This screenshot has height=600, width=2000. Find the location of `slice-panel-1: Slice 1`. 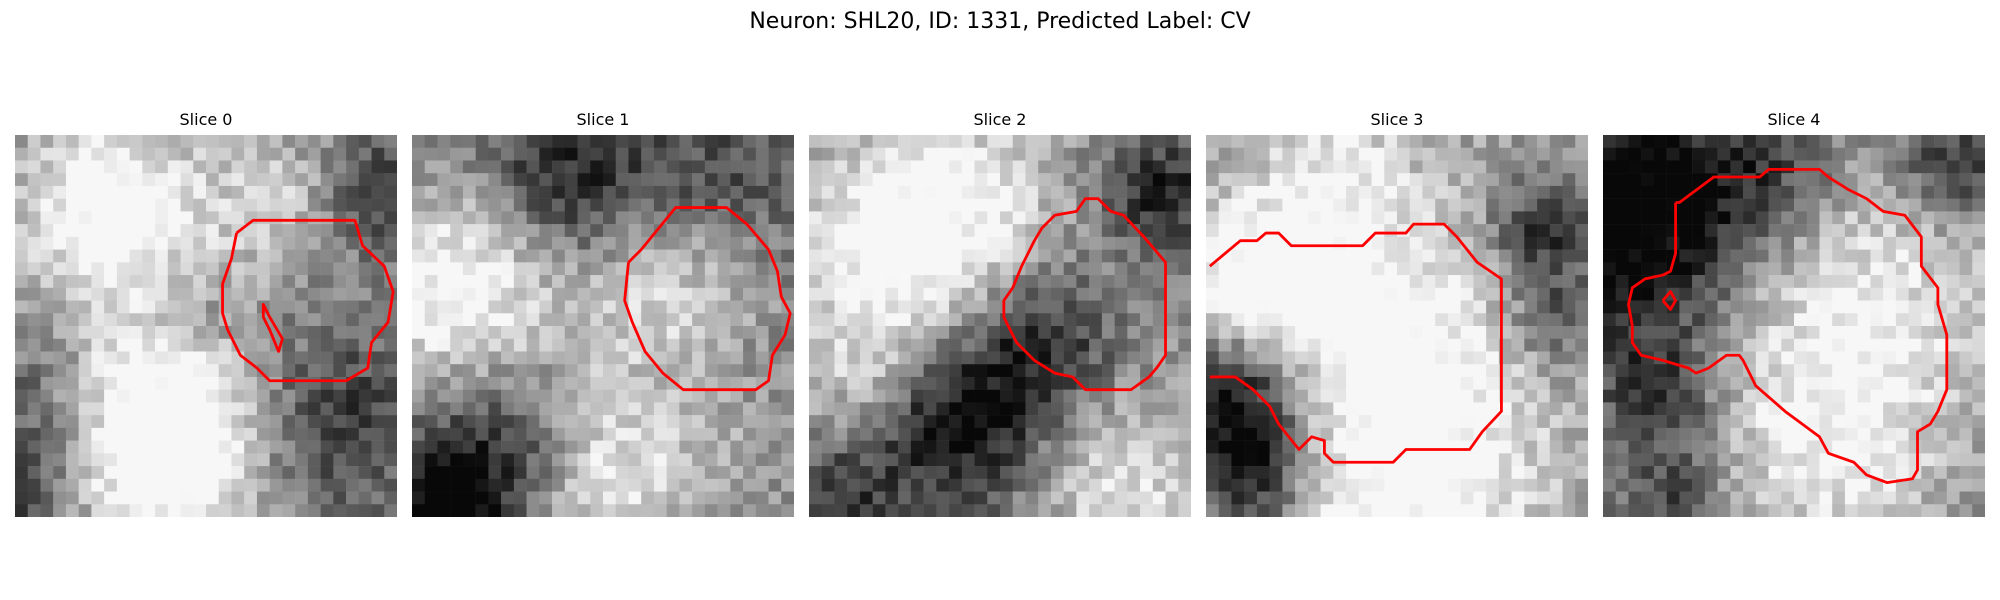

slice-panel-1: Slice 1 is located at coordinates (603, 312).